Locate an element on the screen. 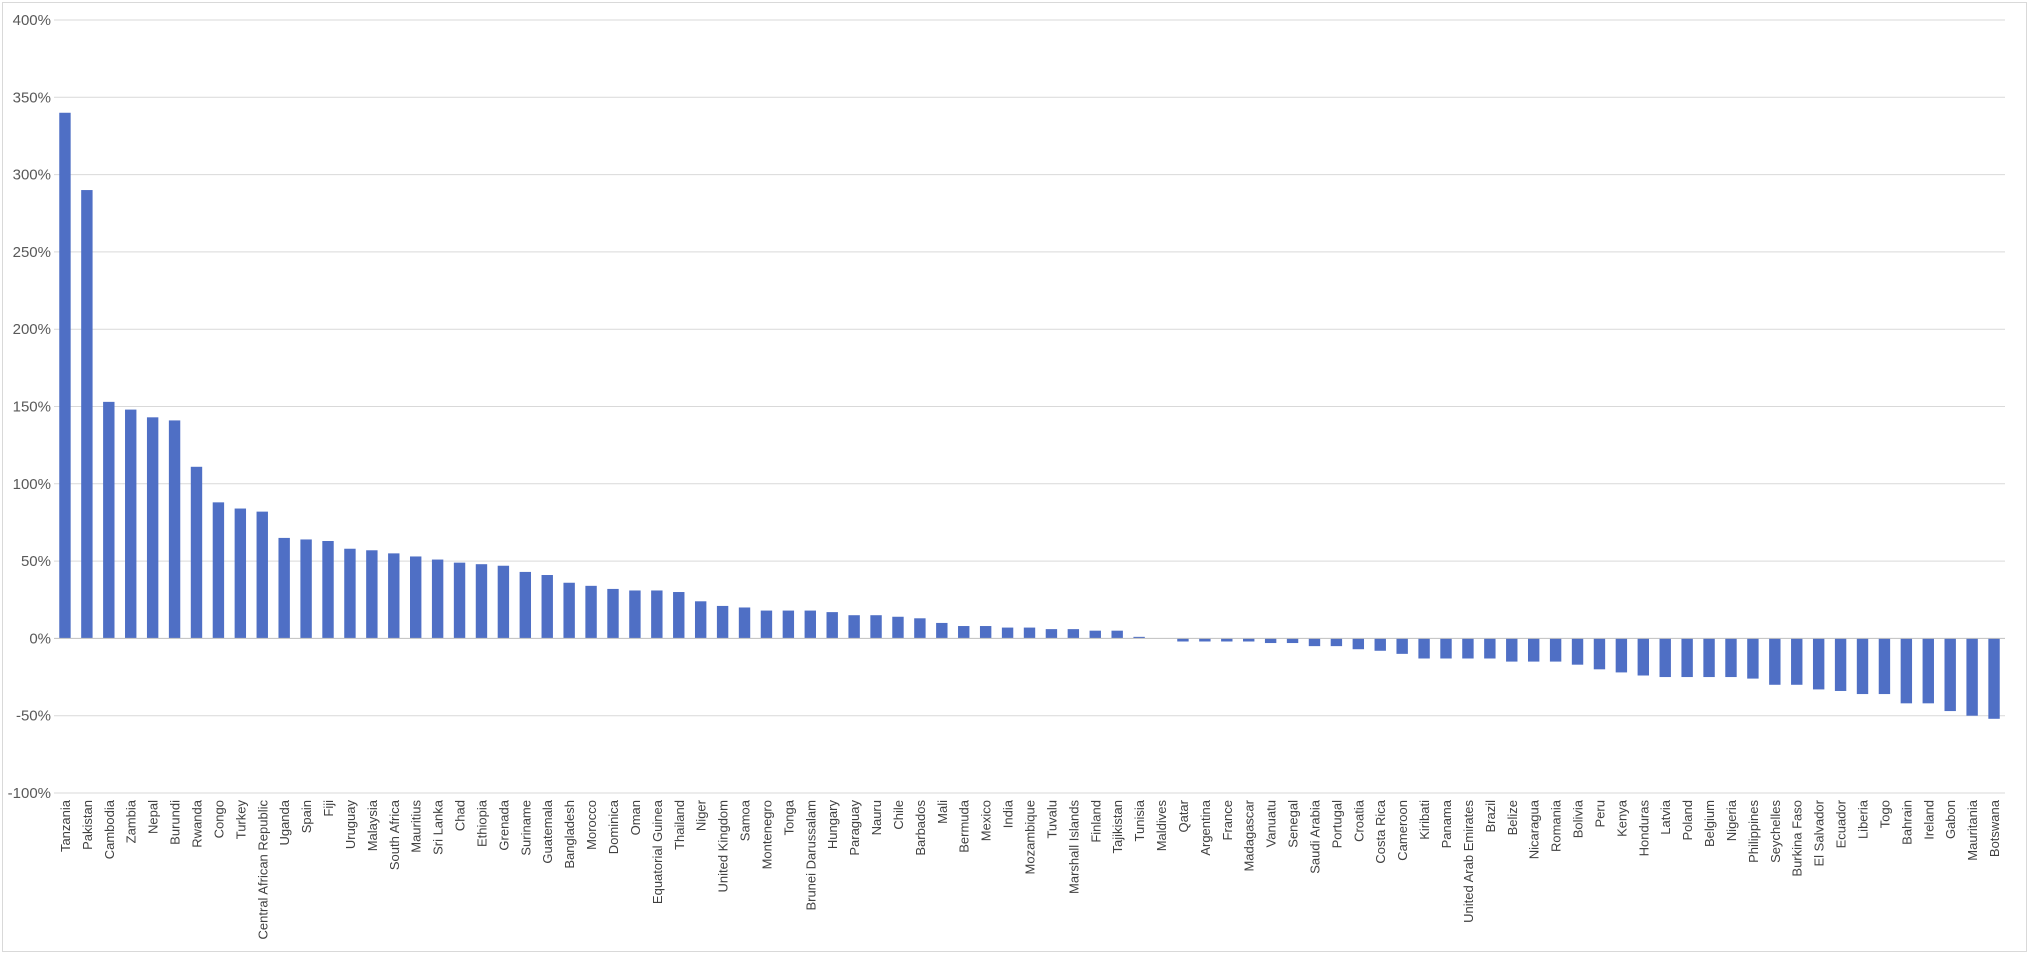  x-tick-label: South Africa is located at coordinates (394, 834).